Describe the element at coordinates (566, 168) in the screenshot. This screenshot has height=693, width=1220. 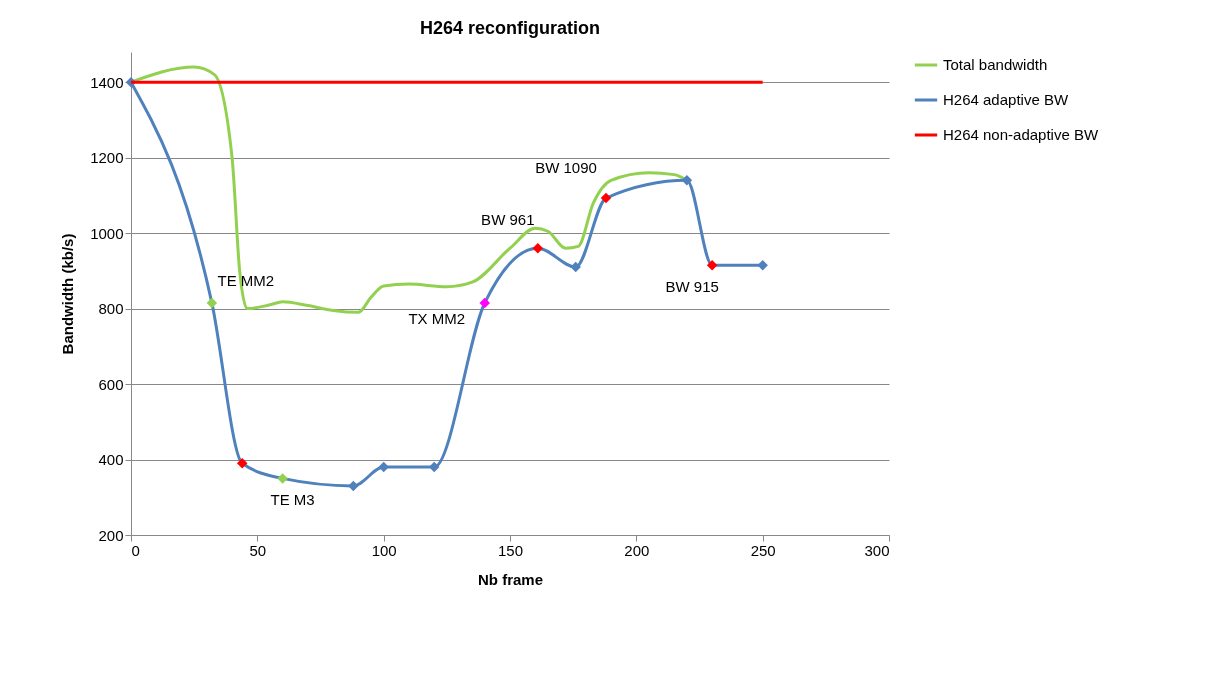
I see `annotation: BW 1090` at that location.